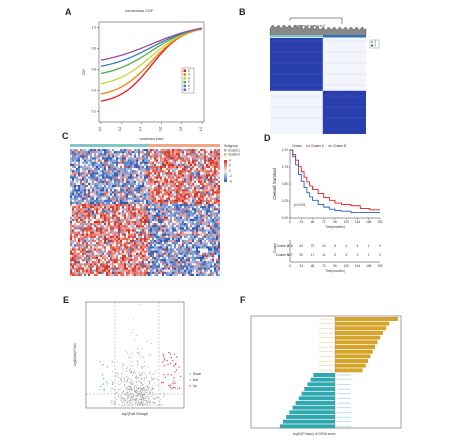 The height and width of the screenshot is (448, 474). I want to click on matrix-title: consensus matrix k=2, so click(309, 26).